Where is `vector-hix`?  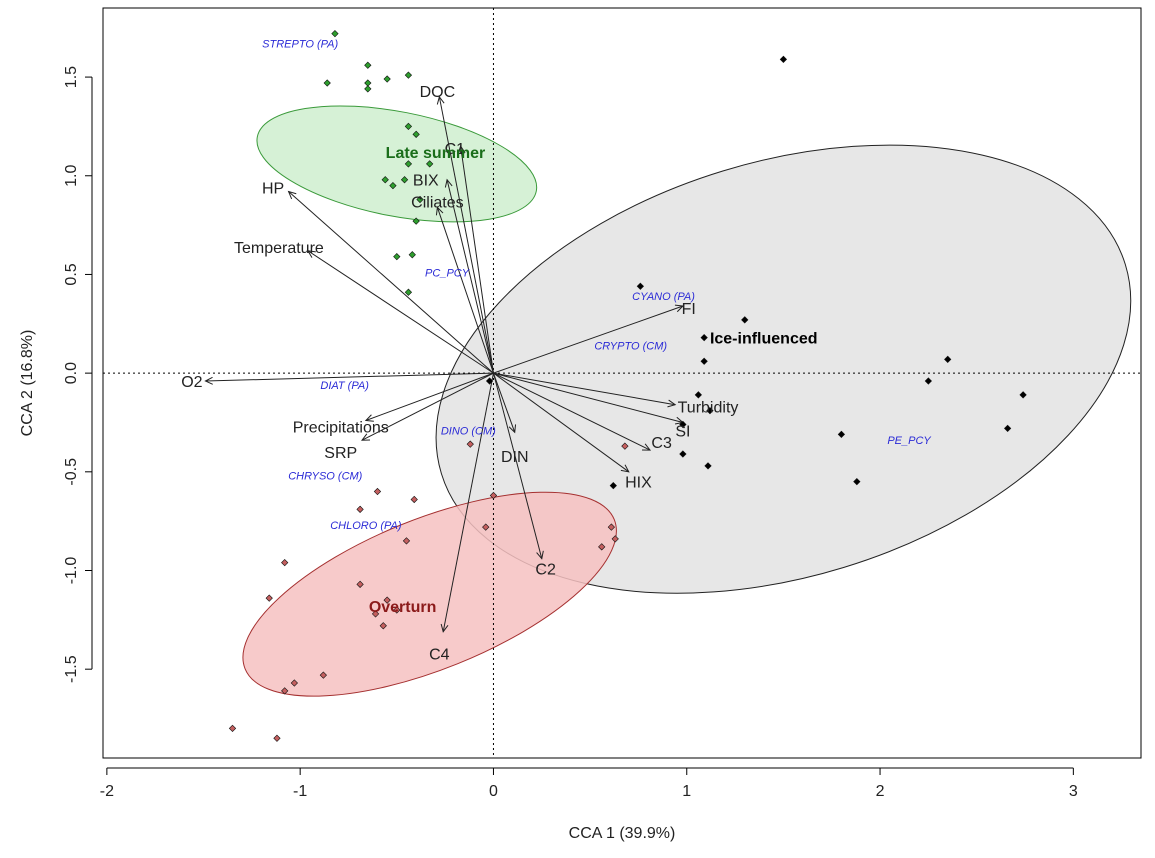 vector-hix is located at coordinates (561, 422).